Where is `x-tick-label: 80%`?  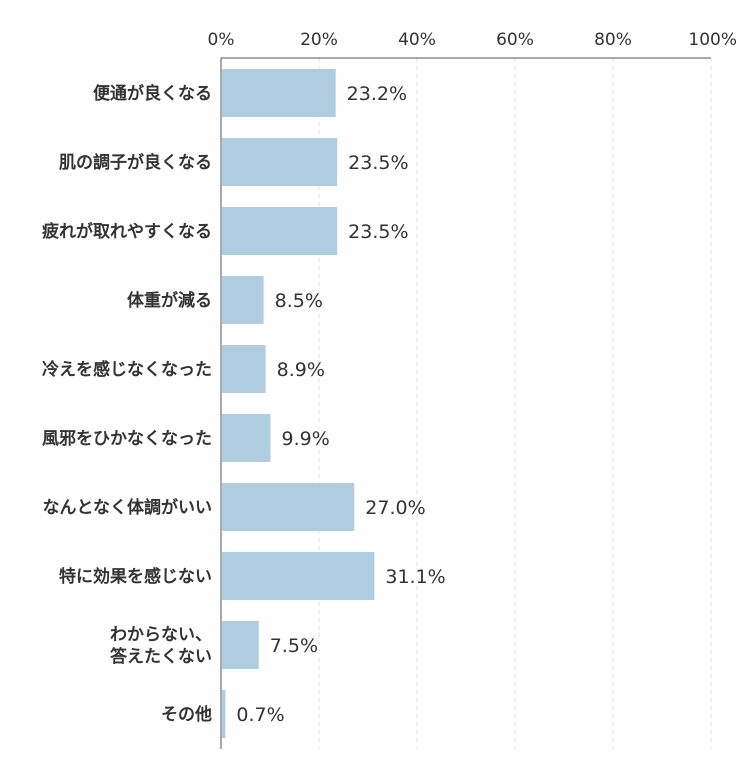 x-tick-label: 80% is located at coordinates (613, 40).